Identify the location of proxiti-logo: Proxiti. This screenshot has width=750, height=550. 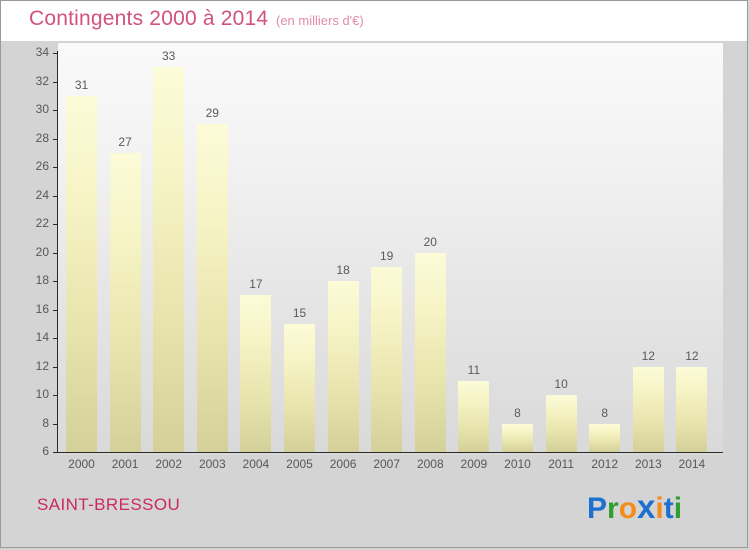
(634, 507).